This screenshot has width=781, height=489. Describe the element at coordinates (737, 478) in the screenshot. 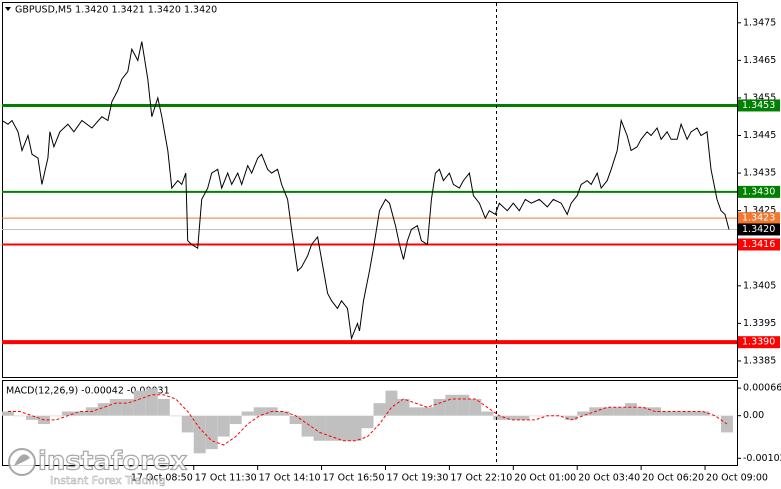

I see `x-tick-label: 20 Oct 09:00` at that location.